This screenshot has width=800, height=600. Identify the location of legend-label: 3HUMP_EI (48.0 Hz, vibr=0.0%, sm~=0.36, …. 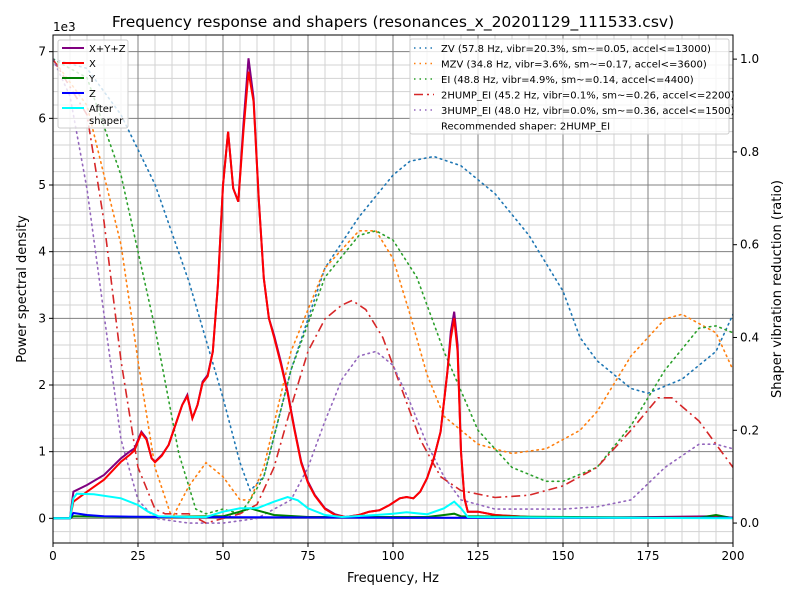
(588, 111).